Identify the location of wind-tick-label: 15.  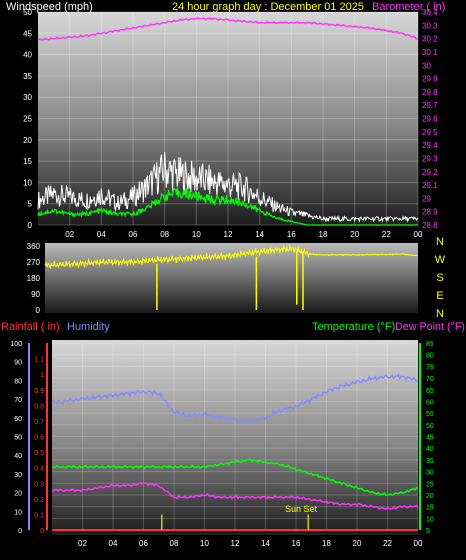
(27, 161).